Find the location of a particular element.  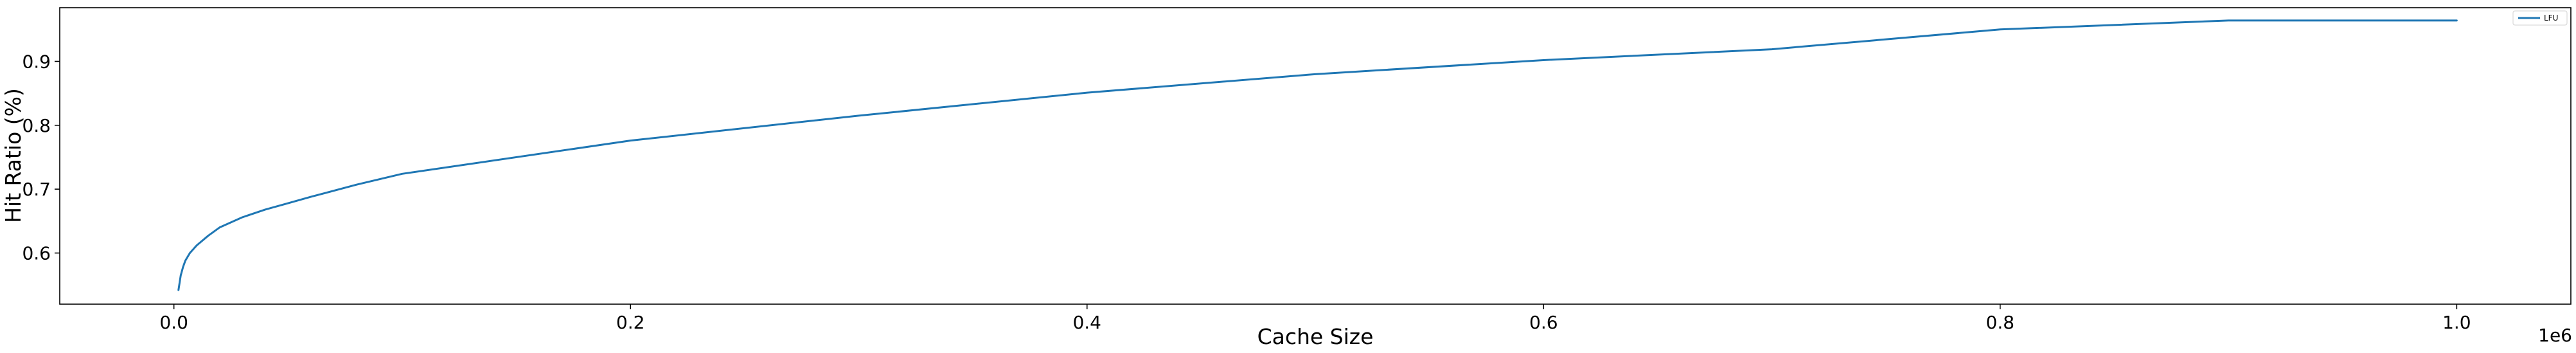

x-axis-ticks: 0.0 0.2 0.4 0.6 0.8 1.0 is located at coordinates (1315, 318).